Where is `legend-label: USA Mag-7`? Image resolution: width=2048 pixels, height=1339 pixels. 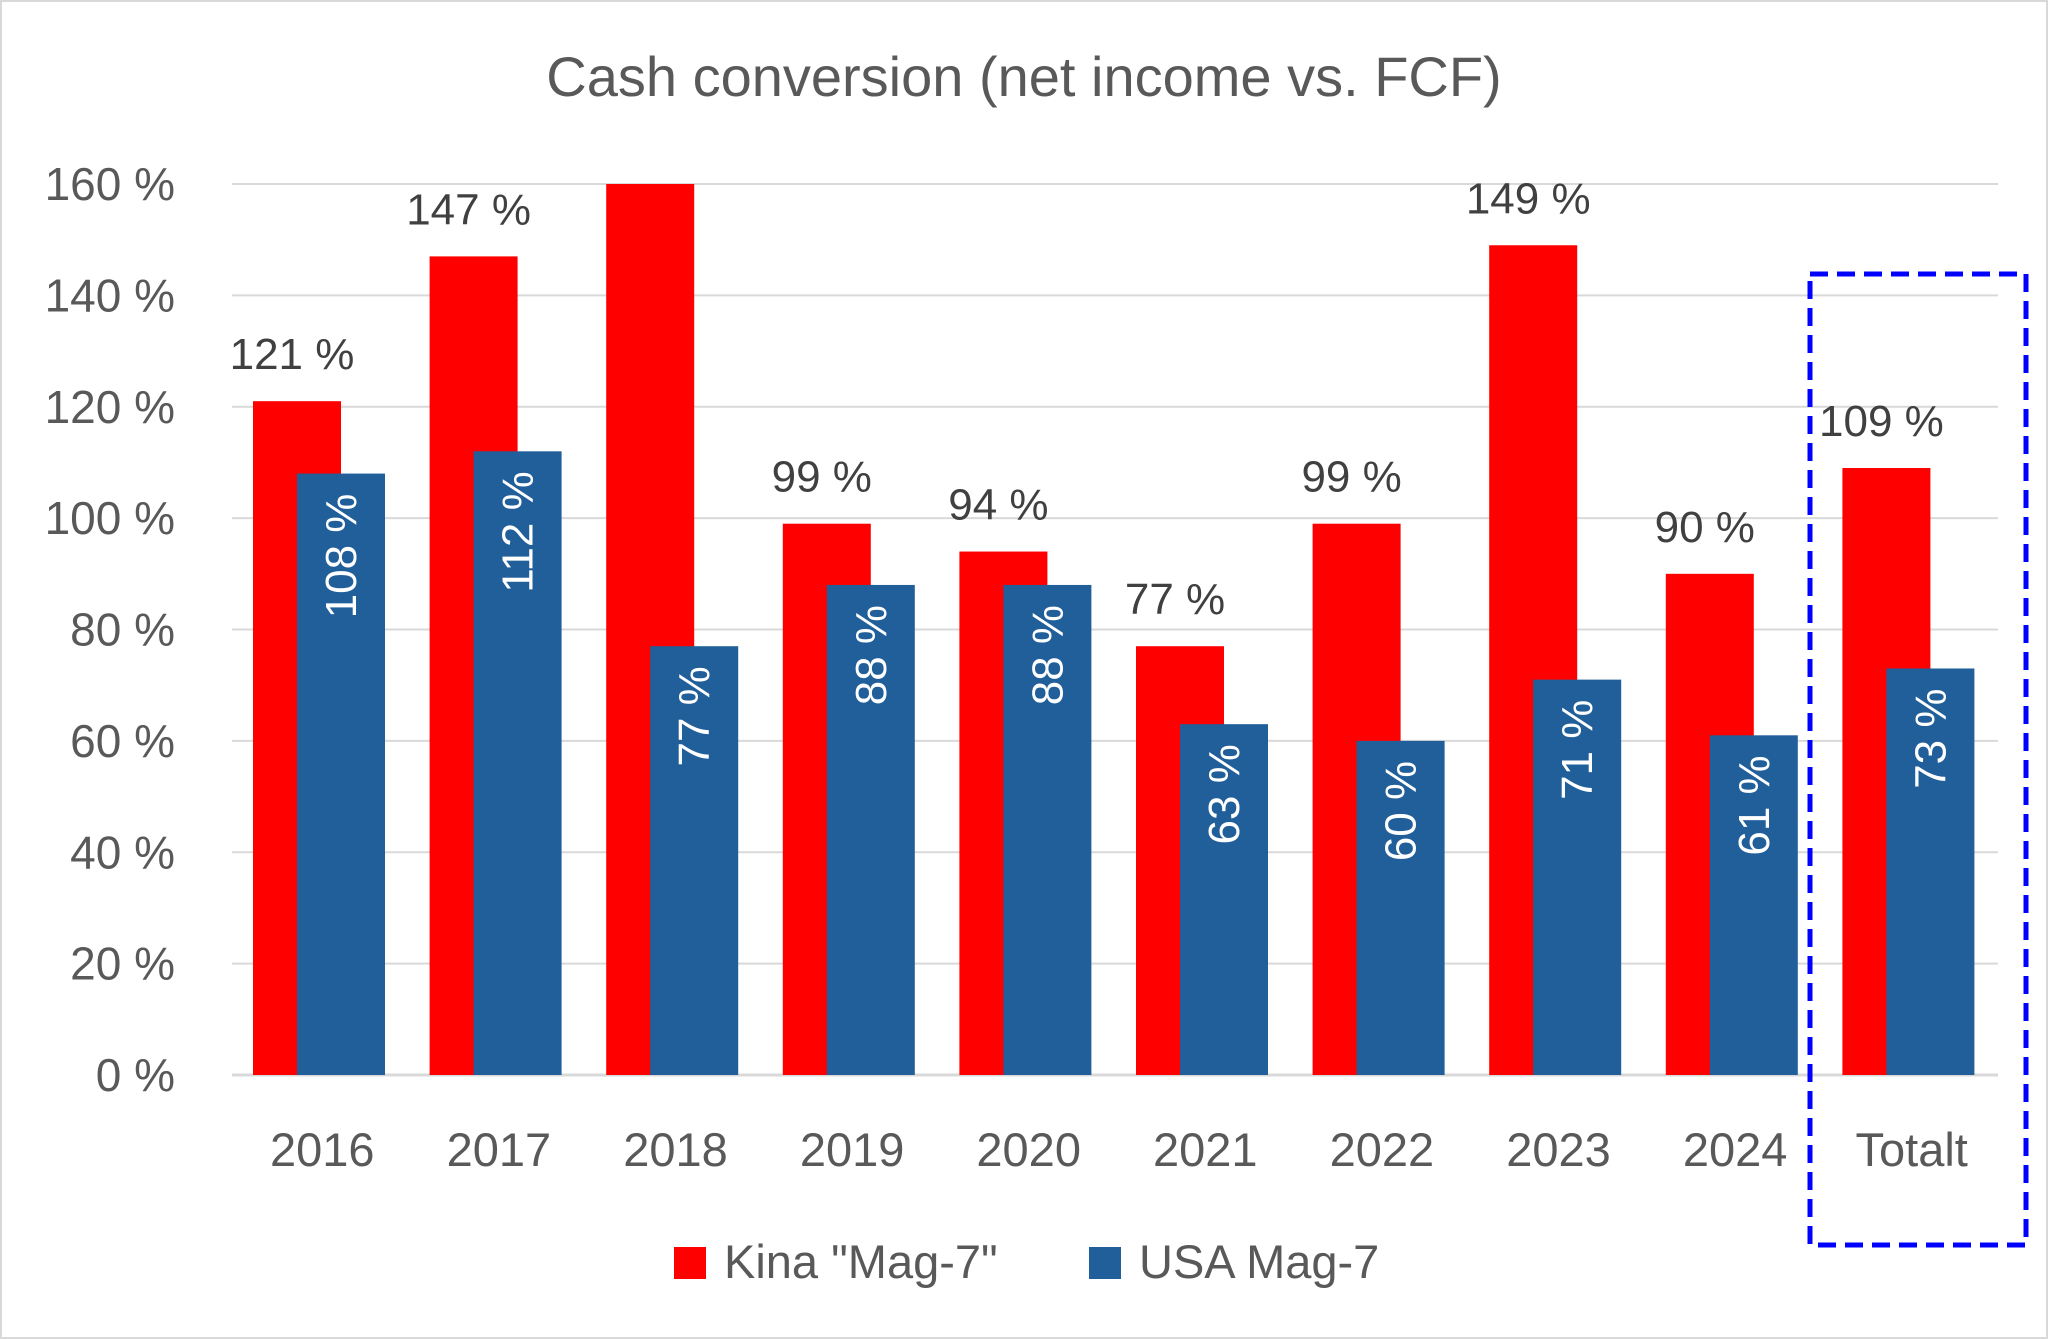
legend-label: USA Mag-7 is located at coordinates (1259, 1261).